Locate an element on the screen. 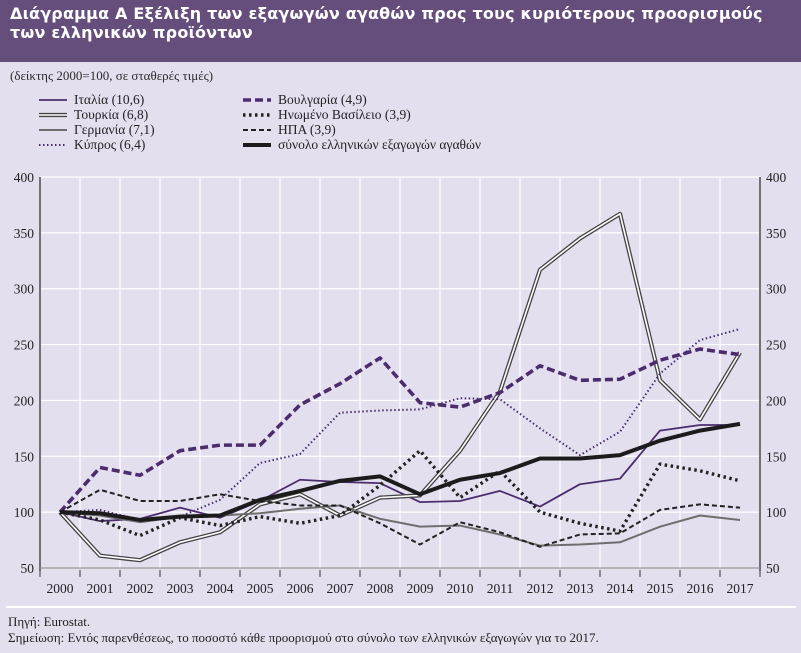  legend-swatch-uk is located at coordinates (257, 114).